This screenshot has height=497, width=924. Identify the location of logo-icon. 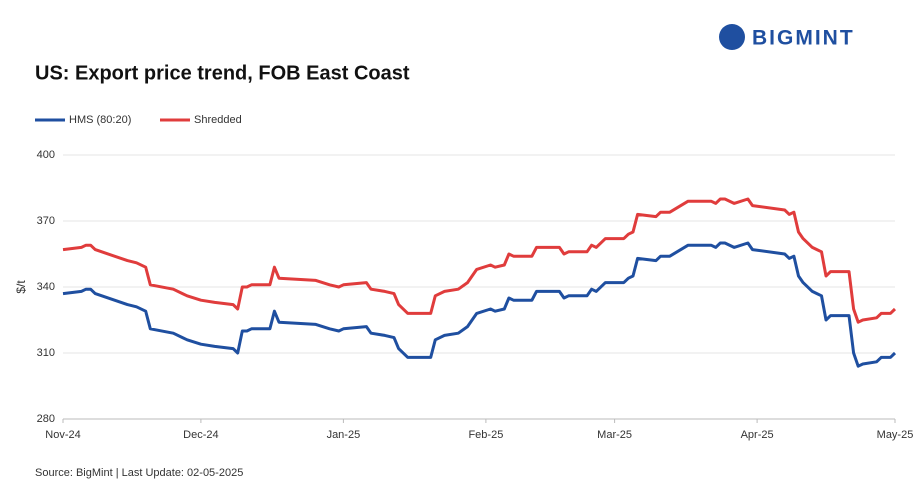
(732, 37).